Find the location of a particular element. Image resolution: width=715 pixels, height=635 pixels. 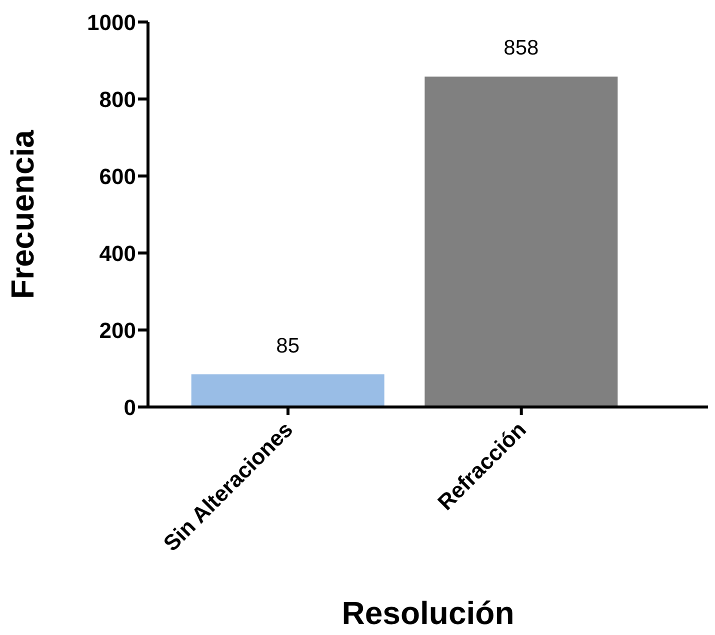

x-axis-title: Resolución is located at coordinates (428, 613).